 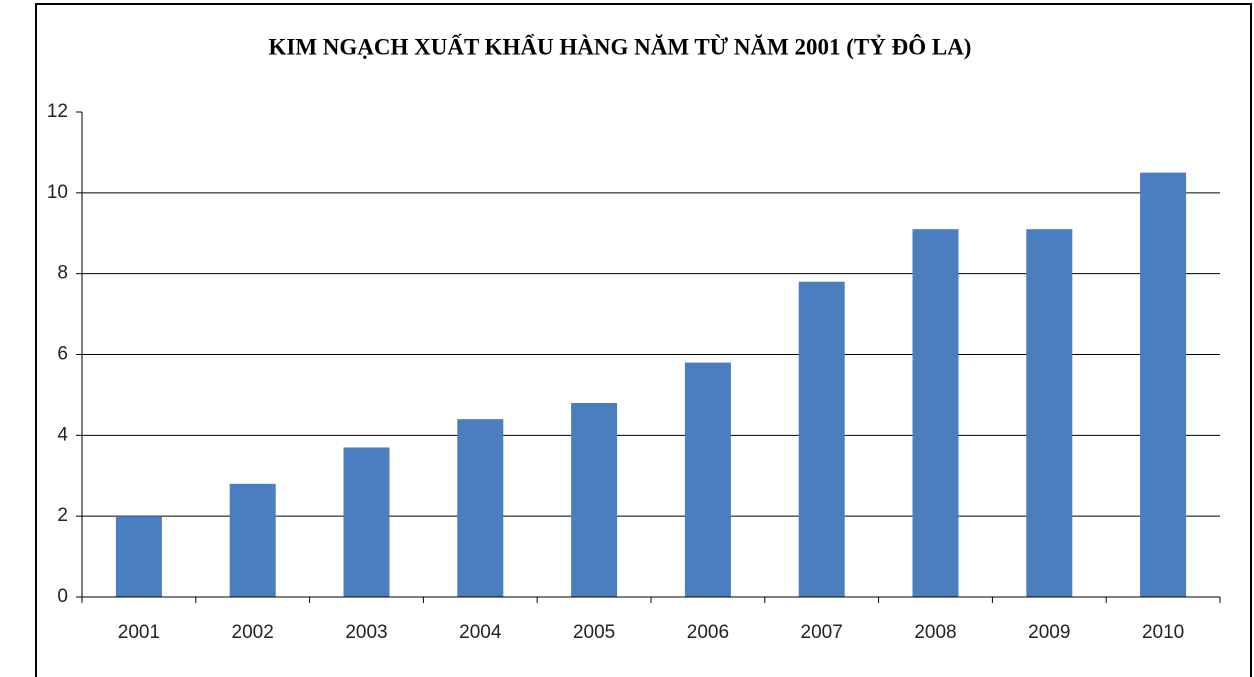 What do you see at coordinates (1049, 632) in the screenshot?
I see `x-tick-label: 2009` at bounding box center [1049, 632].